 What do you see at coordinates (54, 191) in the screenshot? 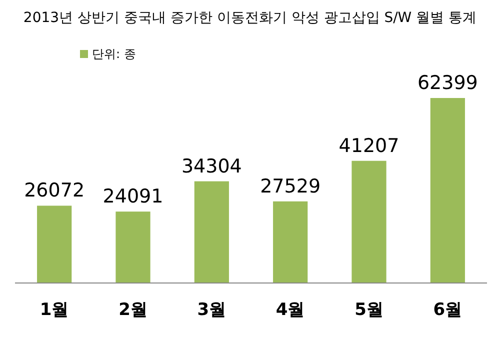
I see `data-label: 26072` at bounding box center [54, 191].